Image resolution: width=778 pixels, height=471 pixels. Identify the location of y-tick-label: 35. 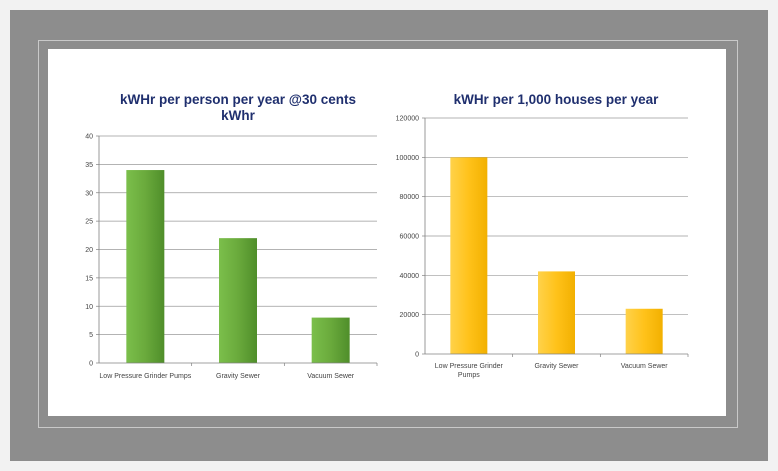
(89, 165).